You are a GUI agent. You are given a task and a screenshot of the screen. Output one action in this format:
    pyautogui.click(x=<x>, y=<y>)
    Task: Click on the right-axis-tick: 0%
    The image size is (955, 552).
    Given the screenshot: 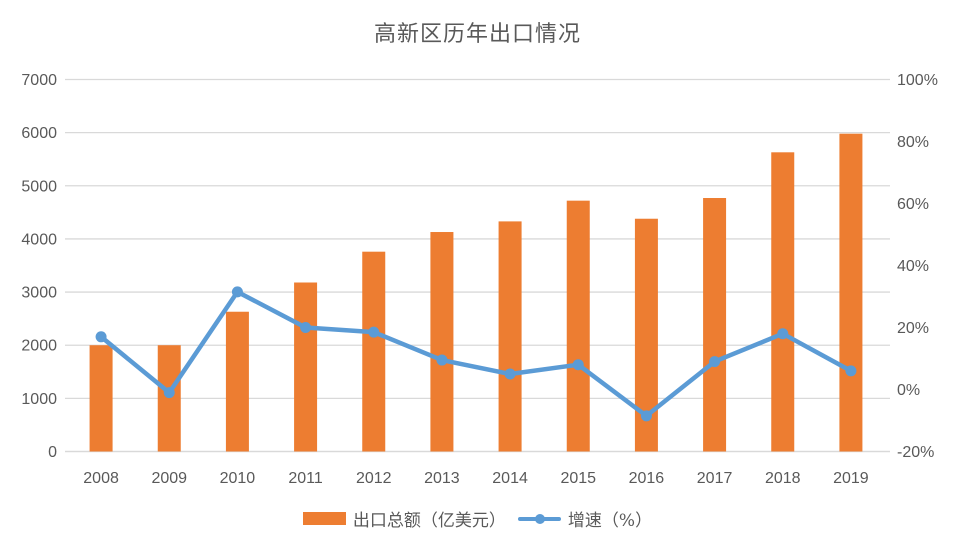 What is the action you would take?
    pyautogui.click(x=908, y=390)
    